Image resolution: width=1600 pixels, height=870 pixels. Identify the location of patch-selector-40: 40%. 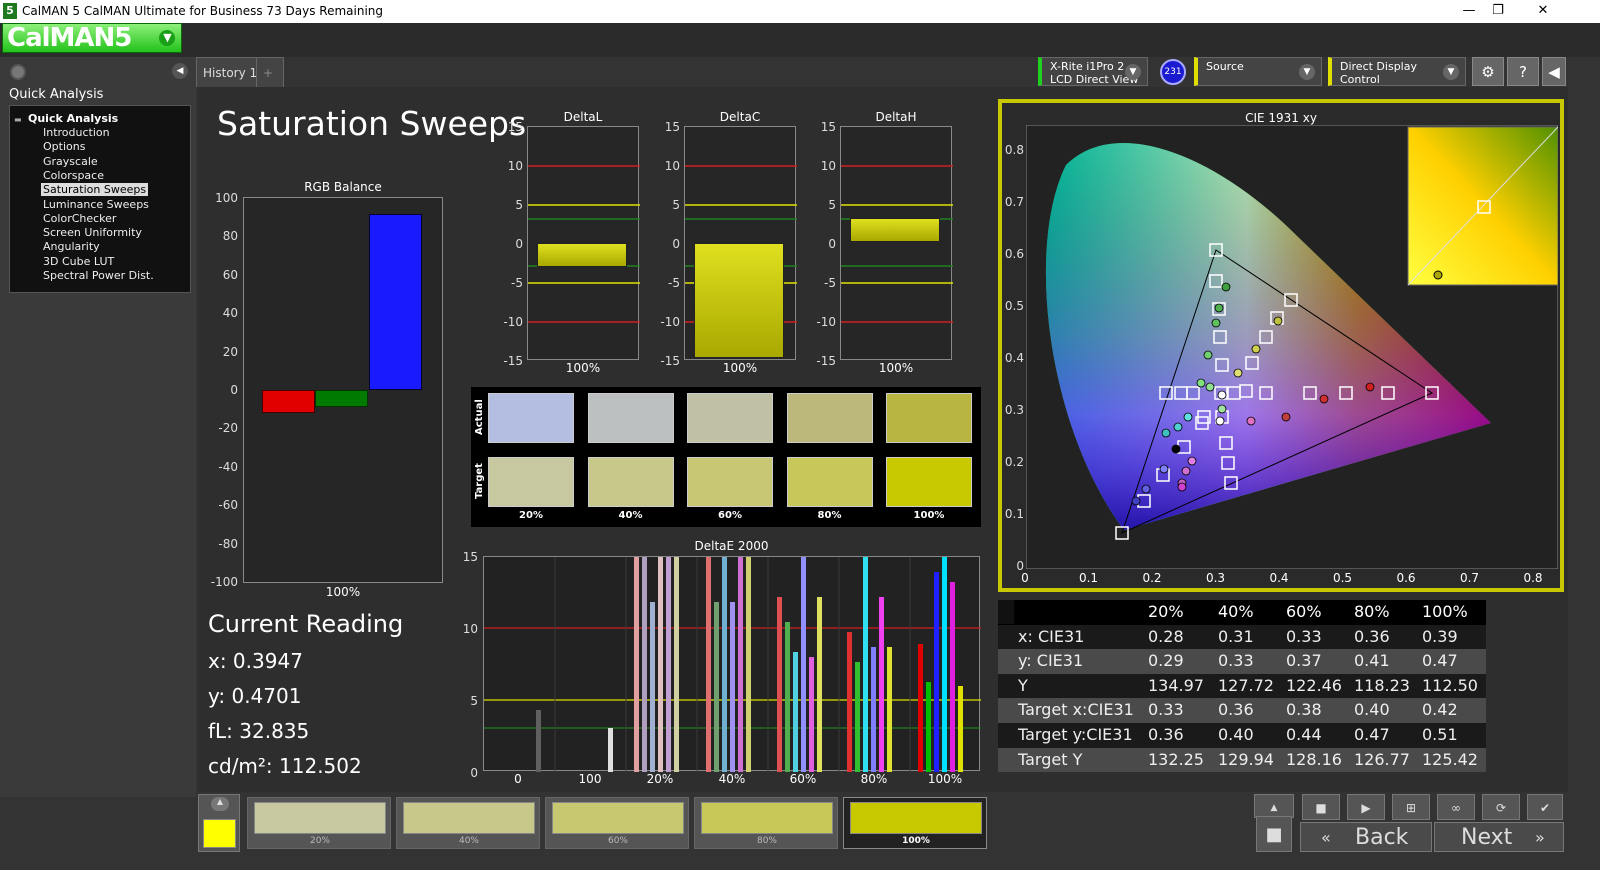
(468, 823).